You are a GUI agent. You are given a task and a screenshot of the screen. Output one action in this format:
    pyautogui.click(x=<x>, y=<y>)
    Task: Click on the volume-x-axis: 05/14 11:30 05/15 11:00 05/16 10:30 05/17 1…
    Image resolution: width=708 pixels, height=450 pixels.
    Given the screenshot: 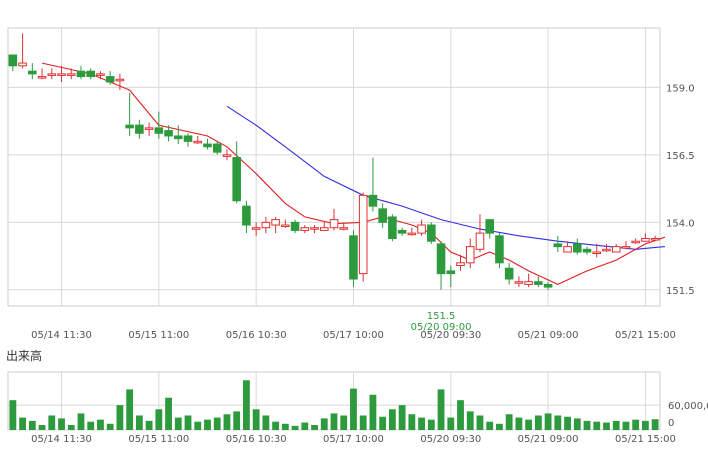 What is the action you would take?
    pyautogui.click(x=353, y=439)
    